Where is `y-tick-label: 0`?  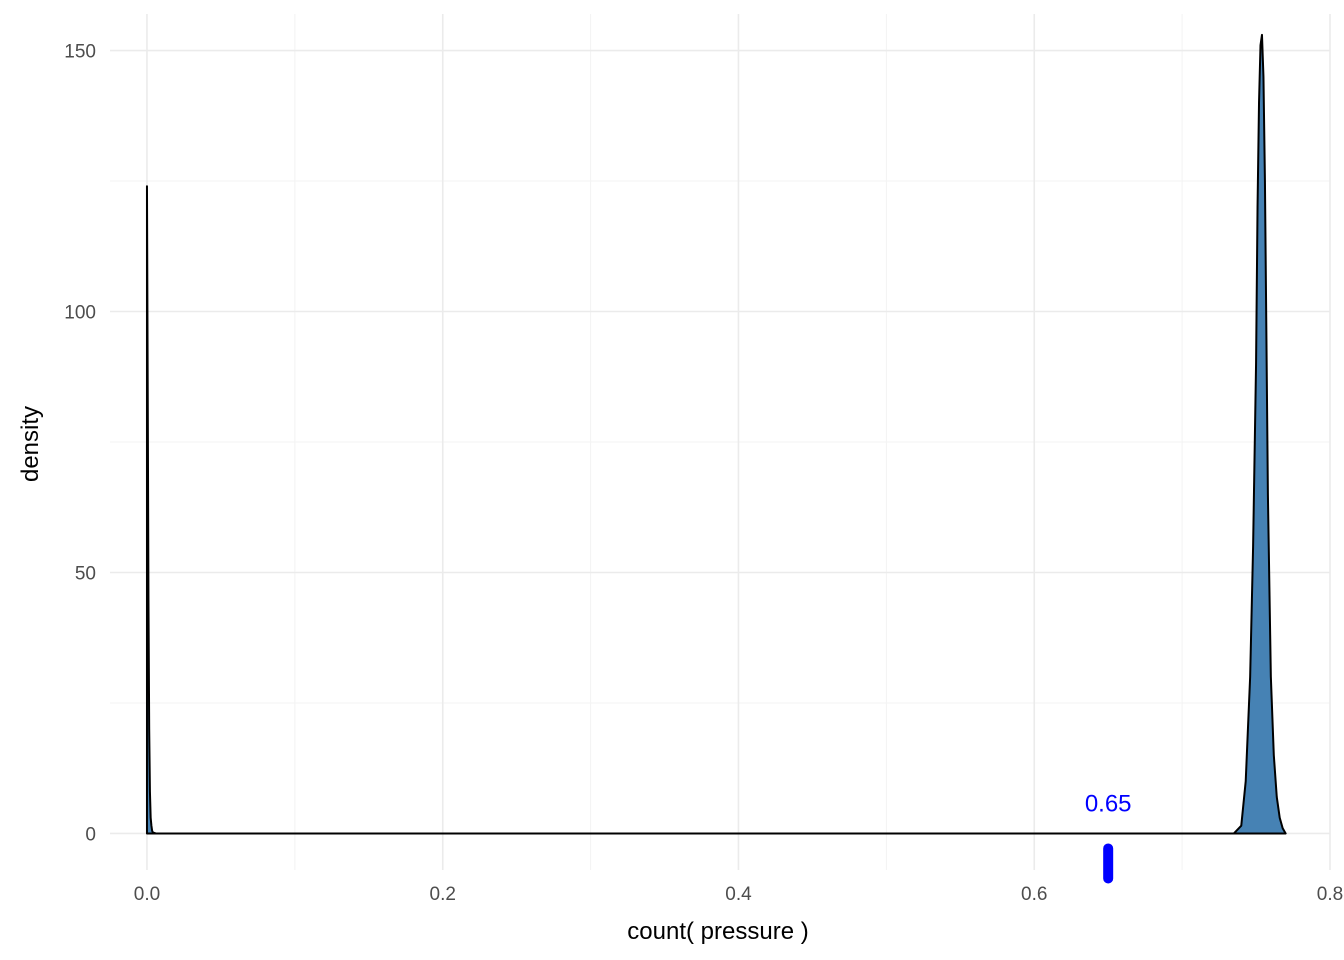 y-tick-label: 0 is located at coordinates (90, 834).